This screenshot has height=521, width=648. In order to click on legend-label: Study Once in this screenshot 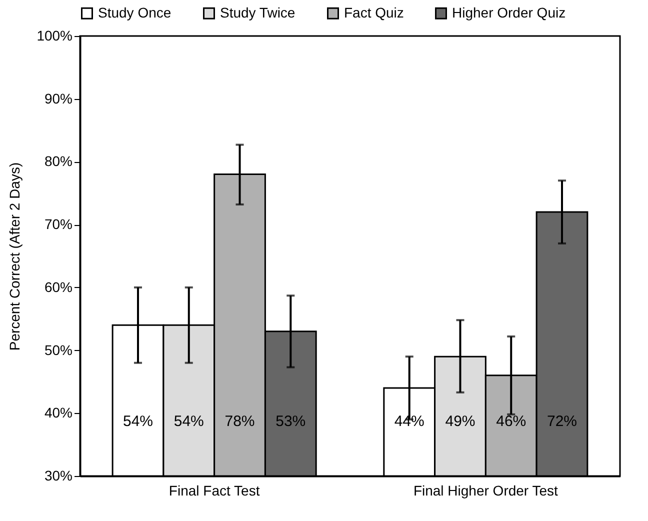, I will do `click(135, 12)`.